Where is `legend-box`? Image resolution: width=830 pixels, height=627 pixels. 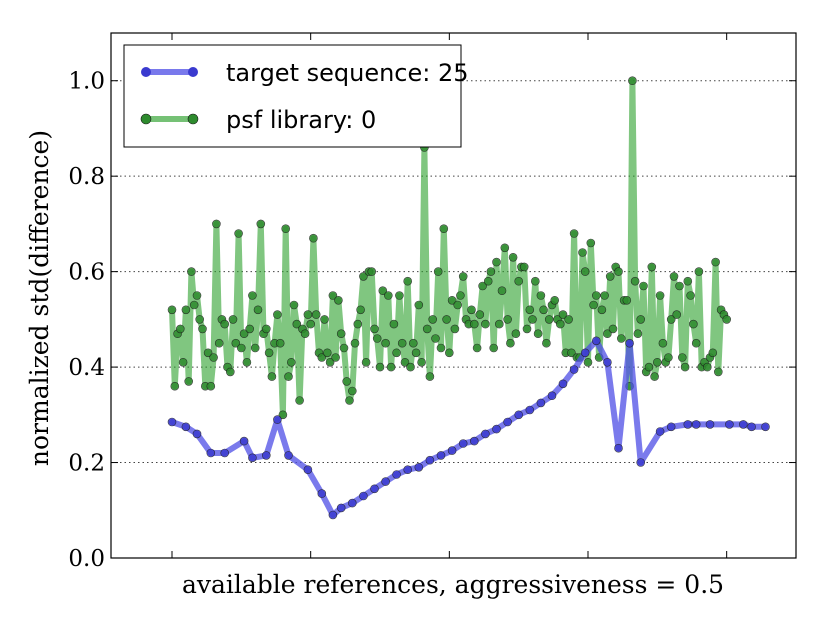 legend-box is located at coordinates (292, 96).